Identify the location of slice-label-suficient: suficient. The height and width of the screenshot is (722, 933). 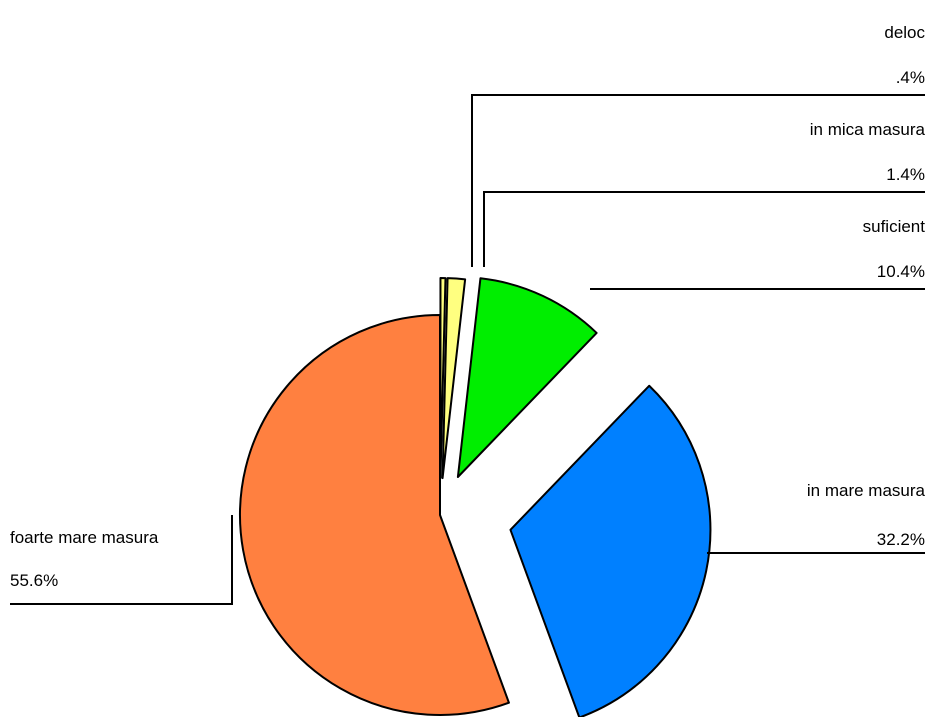
(894, 226).